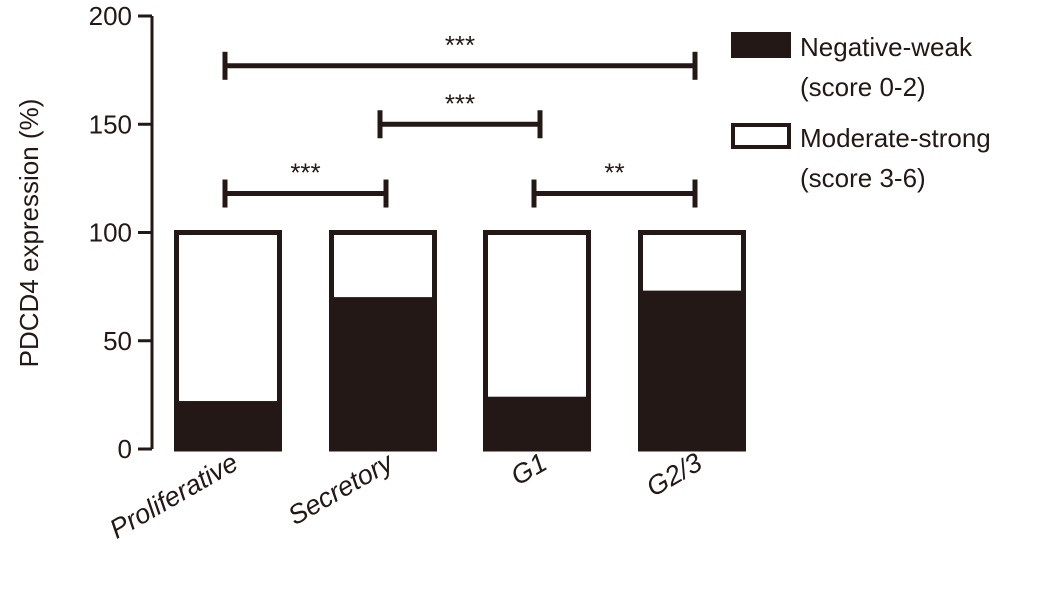  What do you see at coordinates (886, 47) in the screenshot?
I see `legend-label-0-line-0: Negative-weak` at bounding box center [886, 47].